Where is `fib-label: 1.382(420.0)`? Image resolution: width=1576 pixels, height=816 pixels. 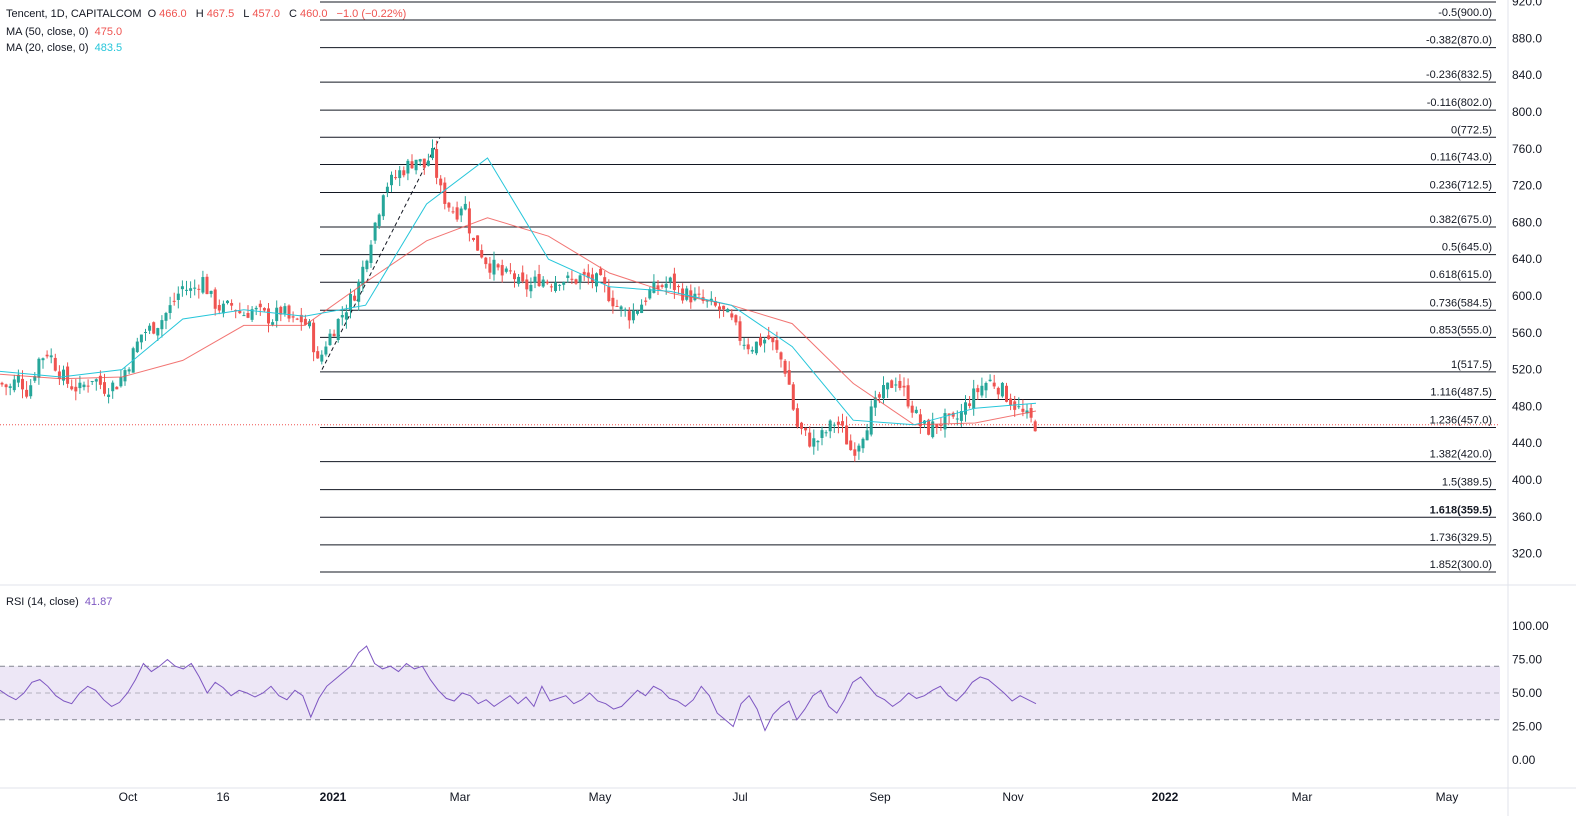
fib-label: 1.382(420.0) is located at coordinates (1461, 455).